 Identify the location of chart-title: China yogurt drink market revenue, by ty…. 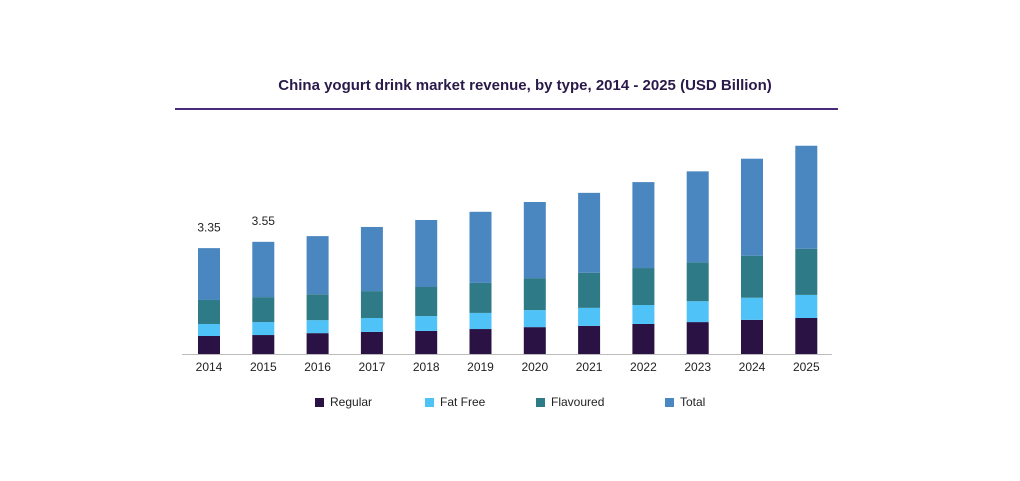
(524, 85).